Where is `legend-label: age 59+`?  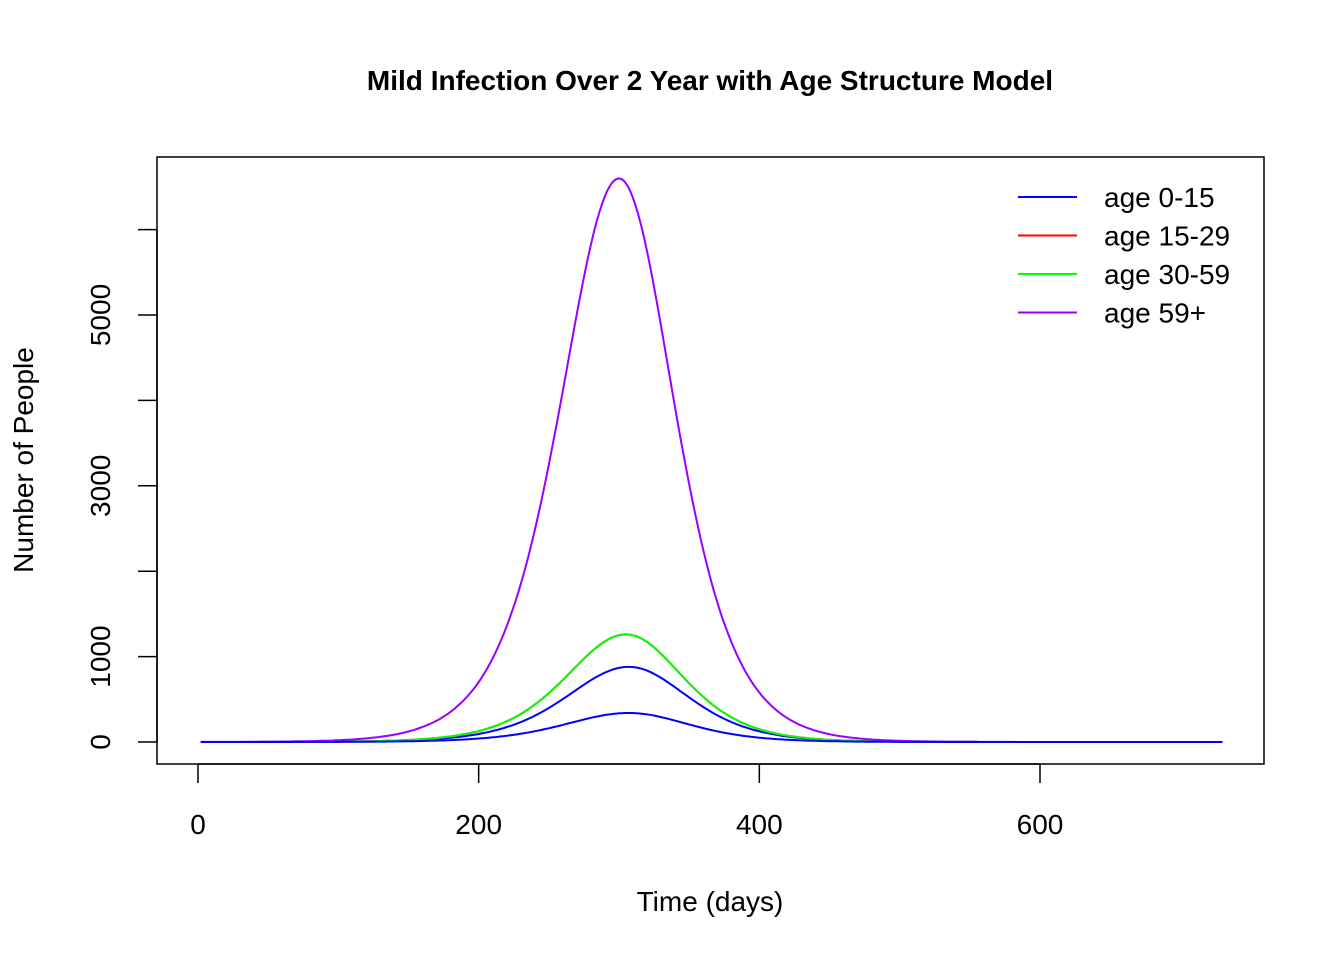 legend-label: age 59+ is located at coordinates (1155, 313).